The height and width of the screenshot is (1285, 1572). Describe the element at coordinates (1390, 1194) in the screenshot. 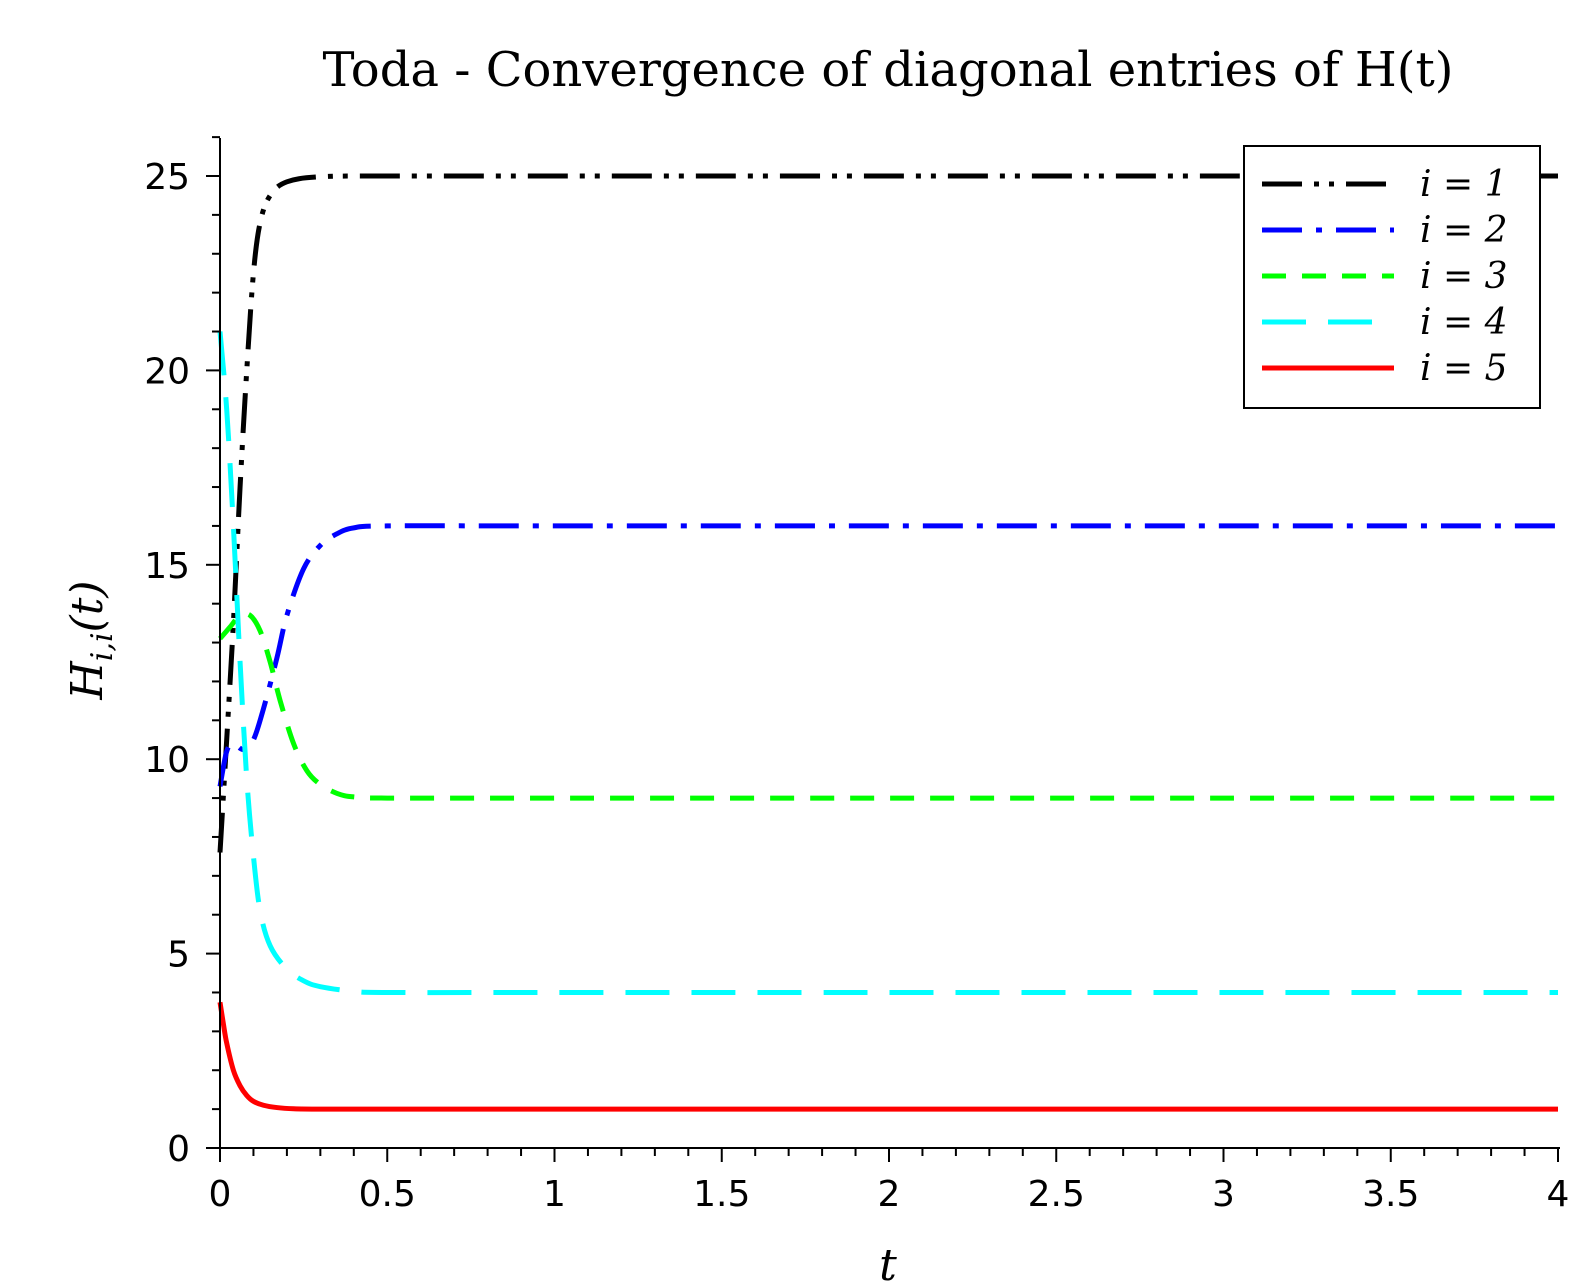

I see `x-tick-label: 3.5` at that location.